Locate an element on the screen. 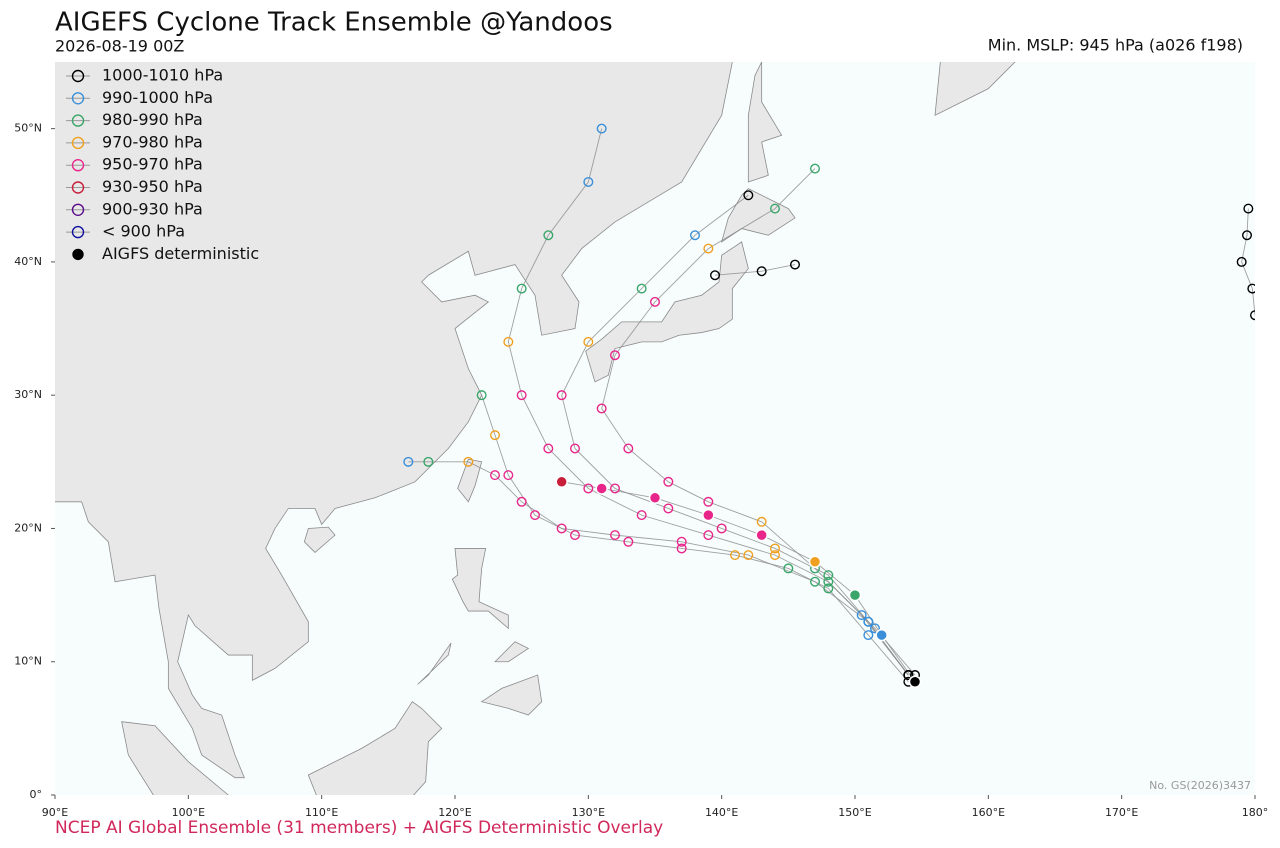 The width and height of the screenshot is (1280, 848). legend-label: 900-930 hPa is located at coordinates (152, 208).